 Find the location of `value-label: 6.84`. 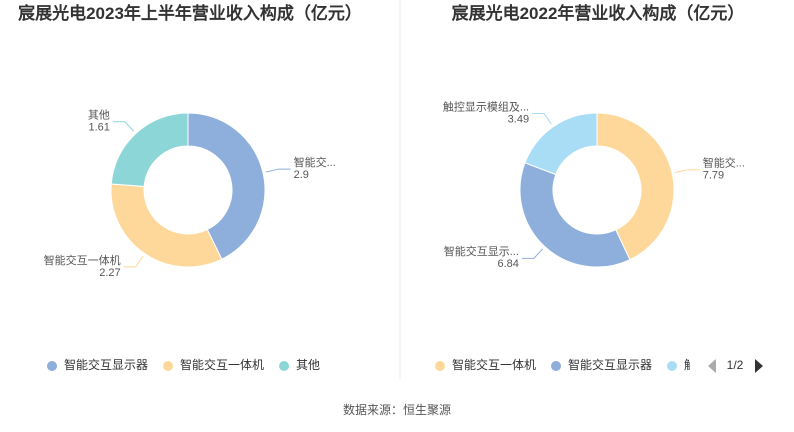

value-label: 6.84 is located at coordinates (507, 264).